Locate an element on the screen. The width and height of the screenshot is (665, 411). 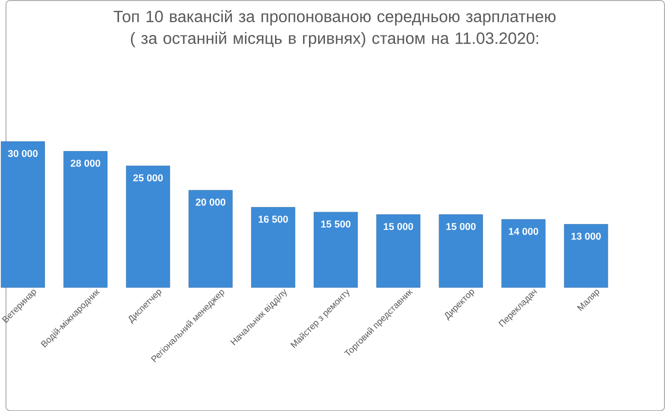
data-label: 15 500 is located at coordinates (335, 224).